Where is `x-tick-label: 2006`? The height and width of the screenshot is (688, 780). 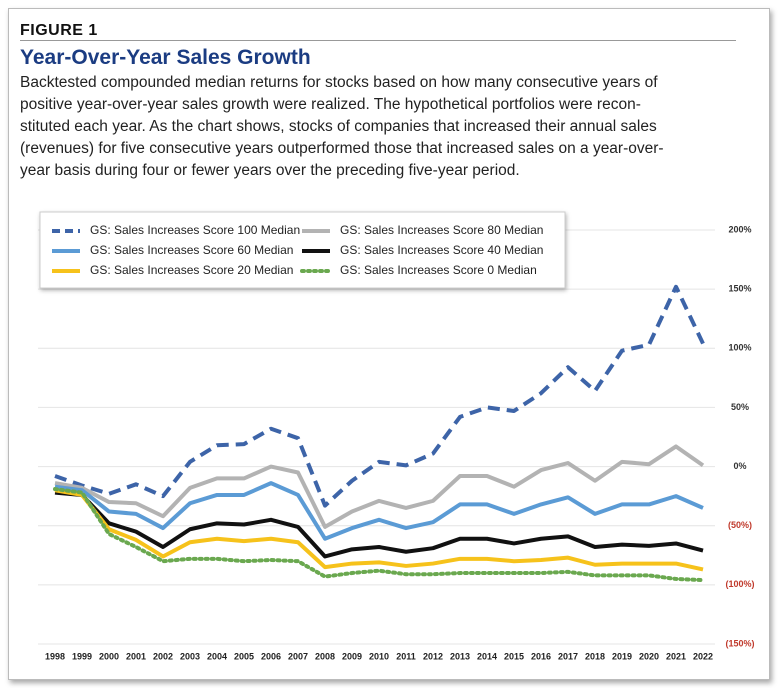 x-tick-label: 2006 is located at coordinates (271, 656).